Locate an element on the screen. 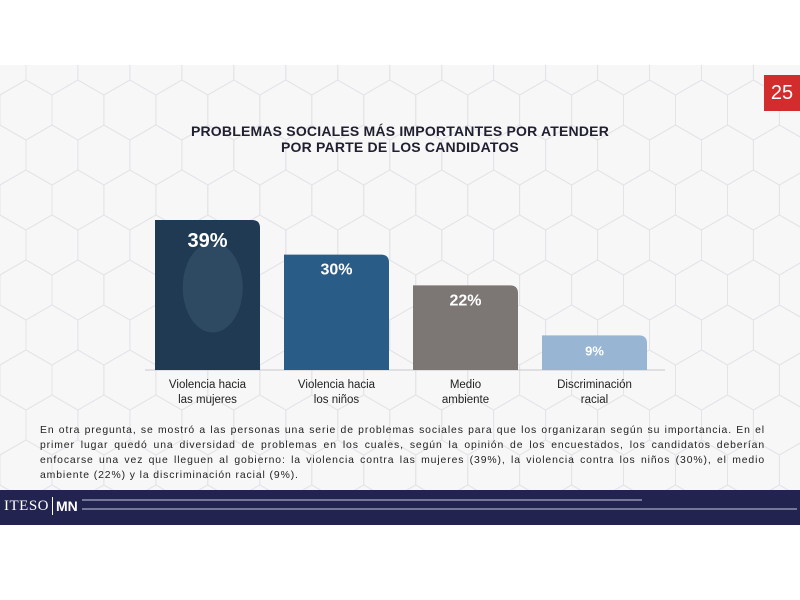 The image size is (800, 600). page-number-badge: 25 is located at coordinates (782, 93).